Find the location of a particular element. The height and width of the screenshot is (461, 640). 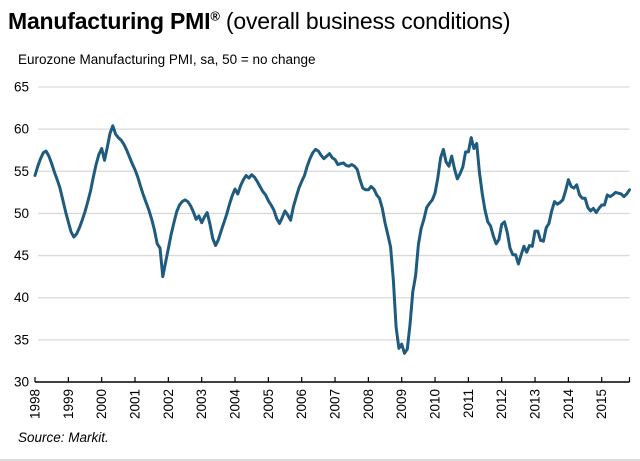

x-tick-label: 1998 is located at coordinates (35, 404).